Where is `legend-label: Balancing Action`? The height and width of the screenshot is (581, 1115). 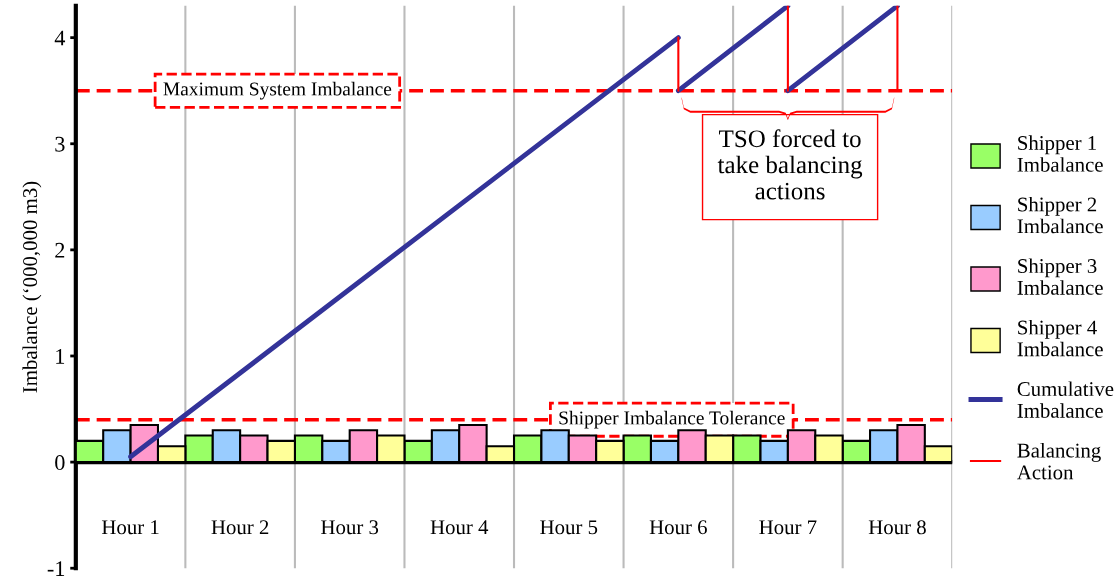 legend-label: Balancing Action is located at coordinates (1059, 461).